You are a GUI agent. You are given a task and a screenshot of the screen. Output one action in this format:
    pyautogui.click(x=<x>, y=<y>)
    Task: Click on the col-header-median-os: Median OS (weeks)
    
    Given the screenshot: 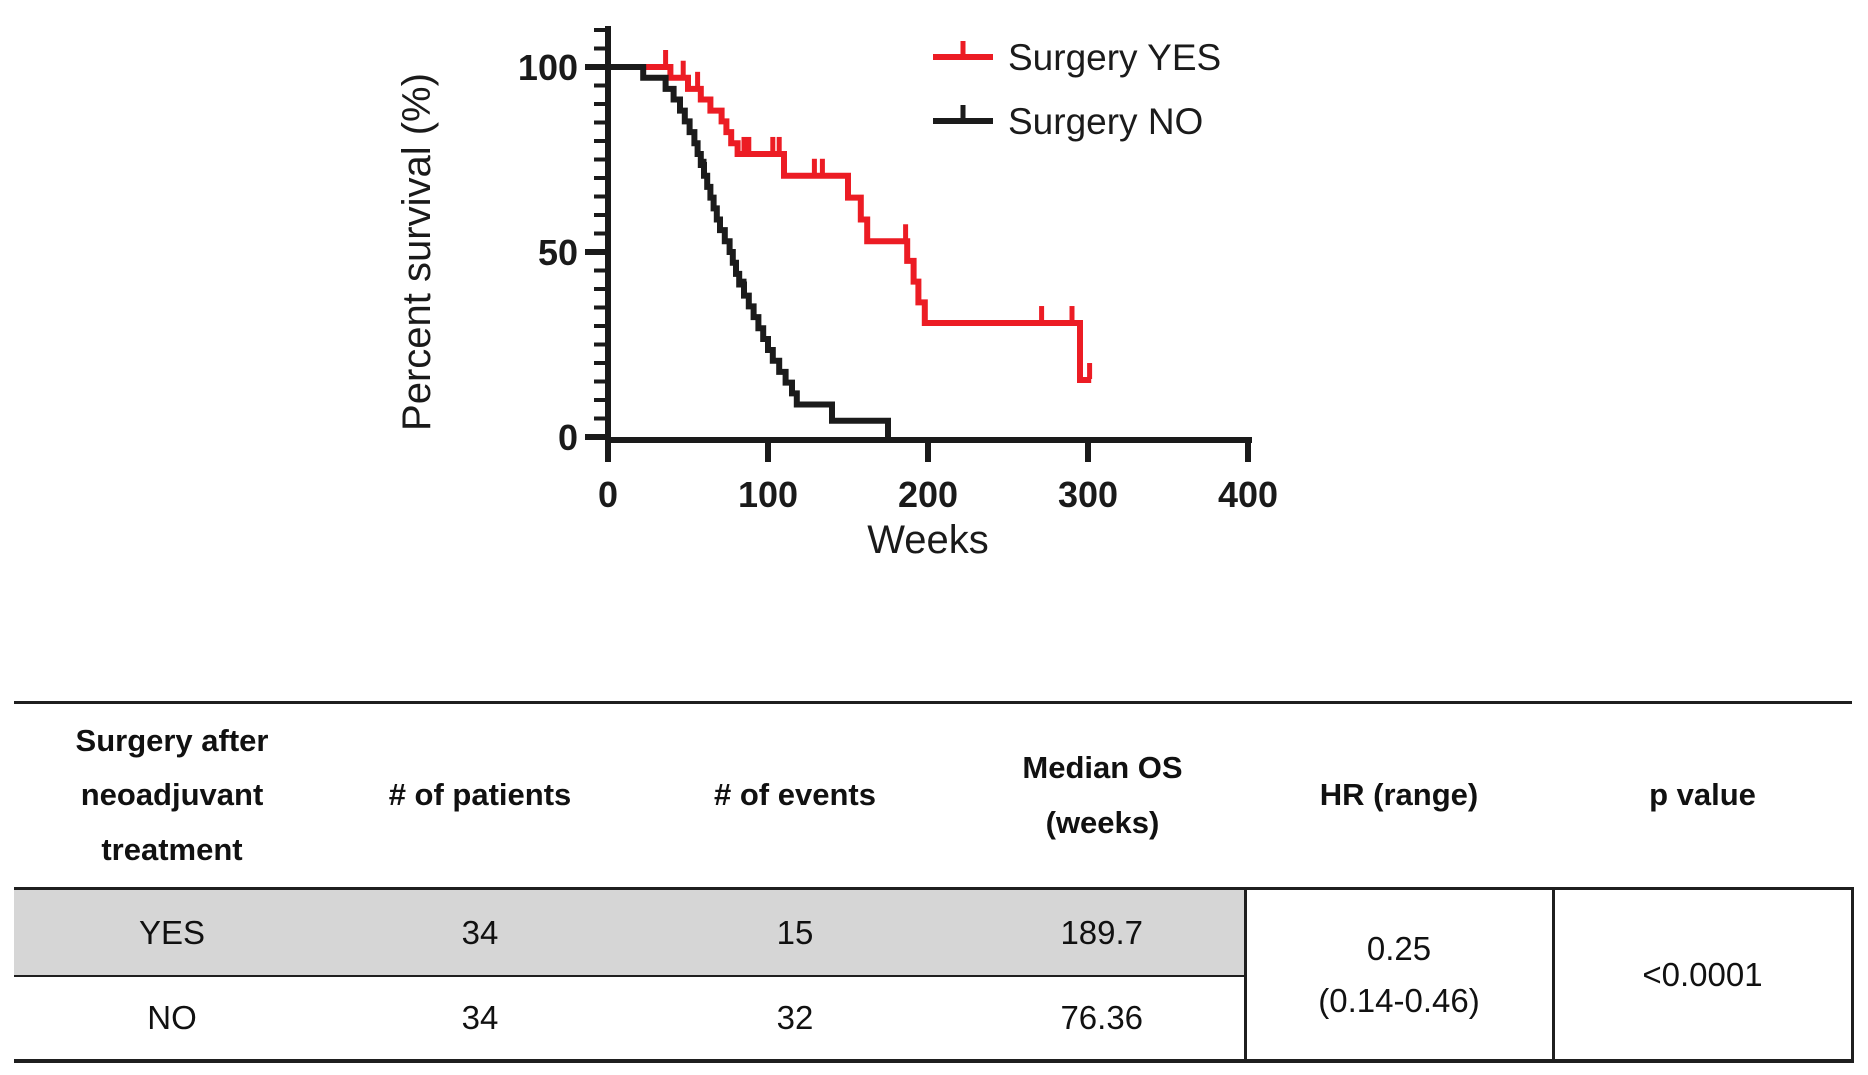 What is the action you would take?
    pyautogui.click(x=1102, y=796)
    